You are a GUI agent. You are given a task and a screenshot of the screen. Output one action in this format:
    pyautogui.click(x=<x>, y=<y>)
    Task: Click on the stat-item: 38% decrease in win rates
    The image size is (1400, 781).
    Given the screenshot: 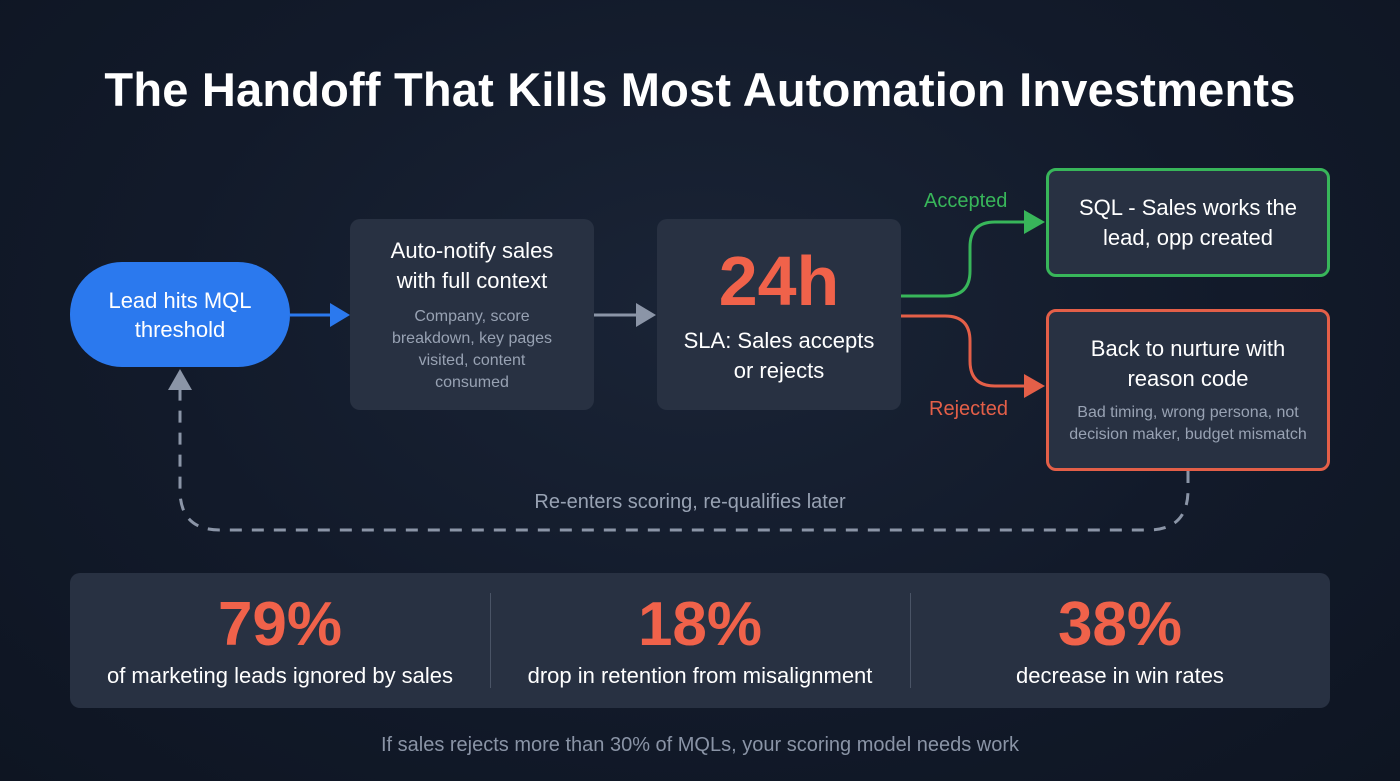 What is the action you would take?
    pyautogui.click(x=1120, y=640)
    